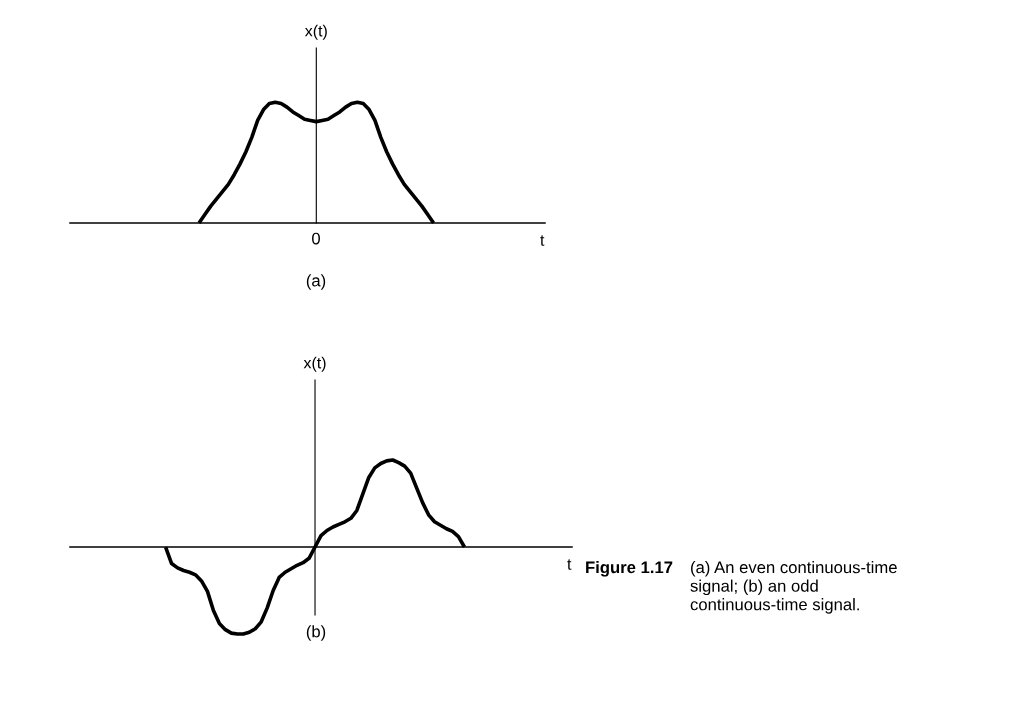  I want to click on text: (a) An even continuous-time signal; (b) an odd continuous-time signal., so click(793, 587).